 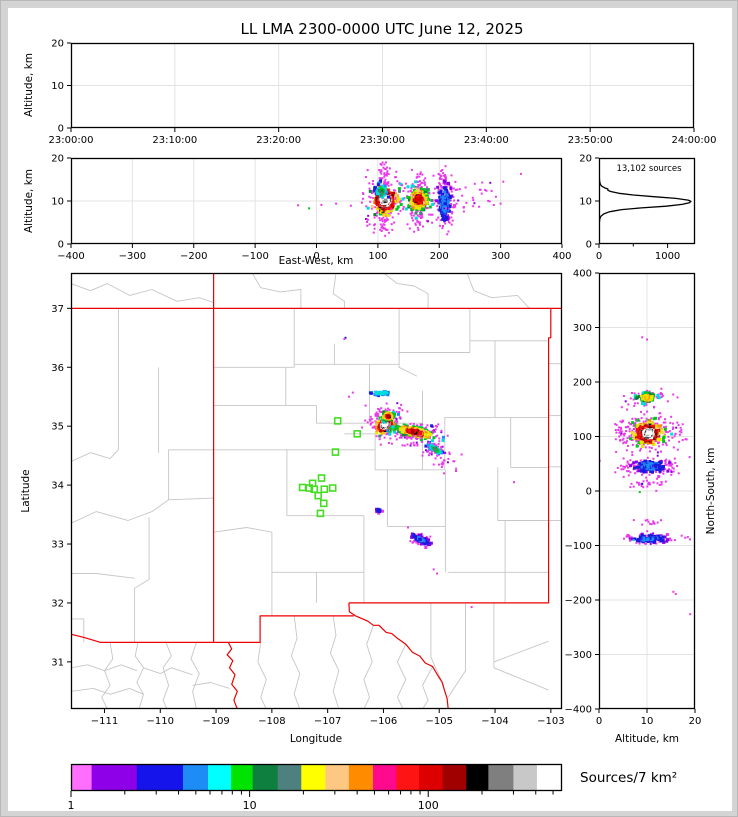 I want to click on svg-text: −103, so click(x=550, y=721).